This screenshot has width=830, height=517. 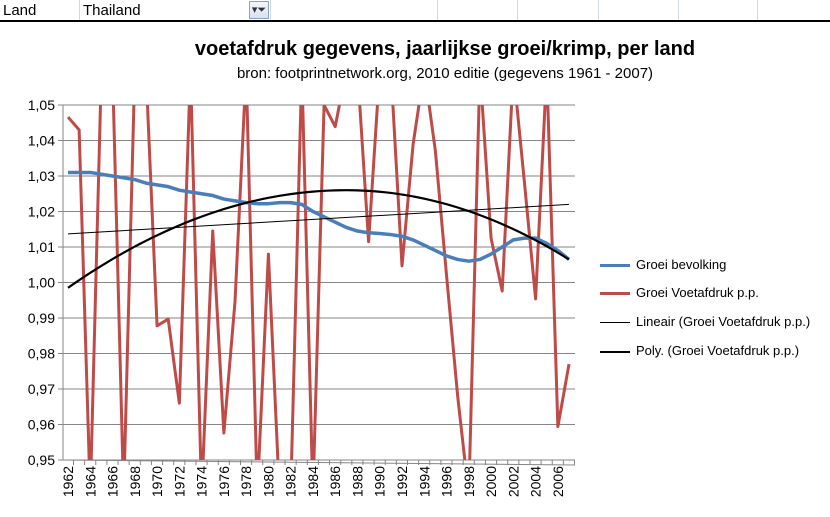 What do you see at coordinates (447, 481) in the screenshot?
I see `x-tick-label: 1996` at bounding box center [447, 481].